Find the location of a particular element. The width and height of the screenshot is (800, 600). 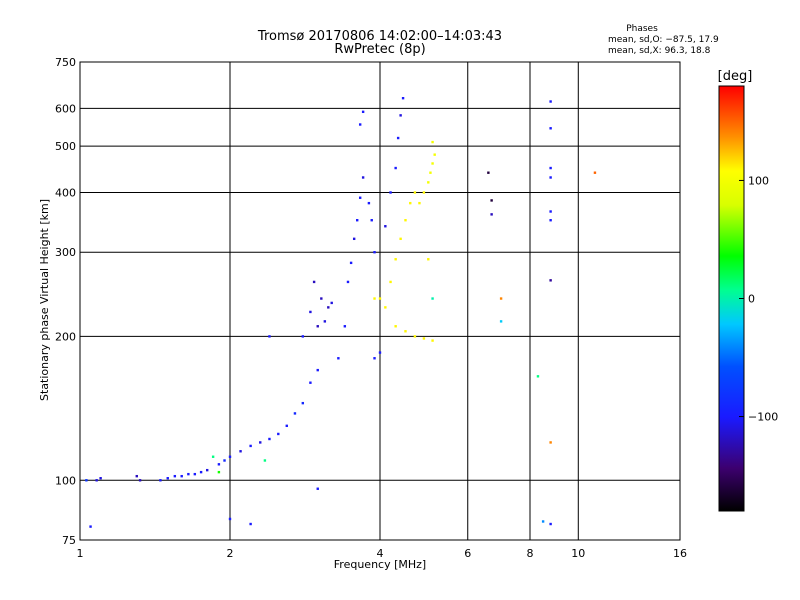

y-tick-label: 400 is located at coordinates (65, 192).